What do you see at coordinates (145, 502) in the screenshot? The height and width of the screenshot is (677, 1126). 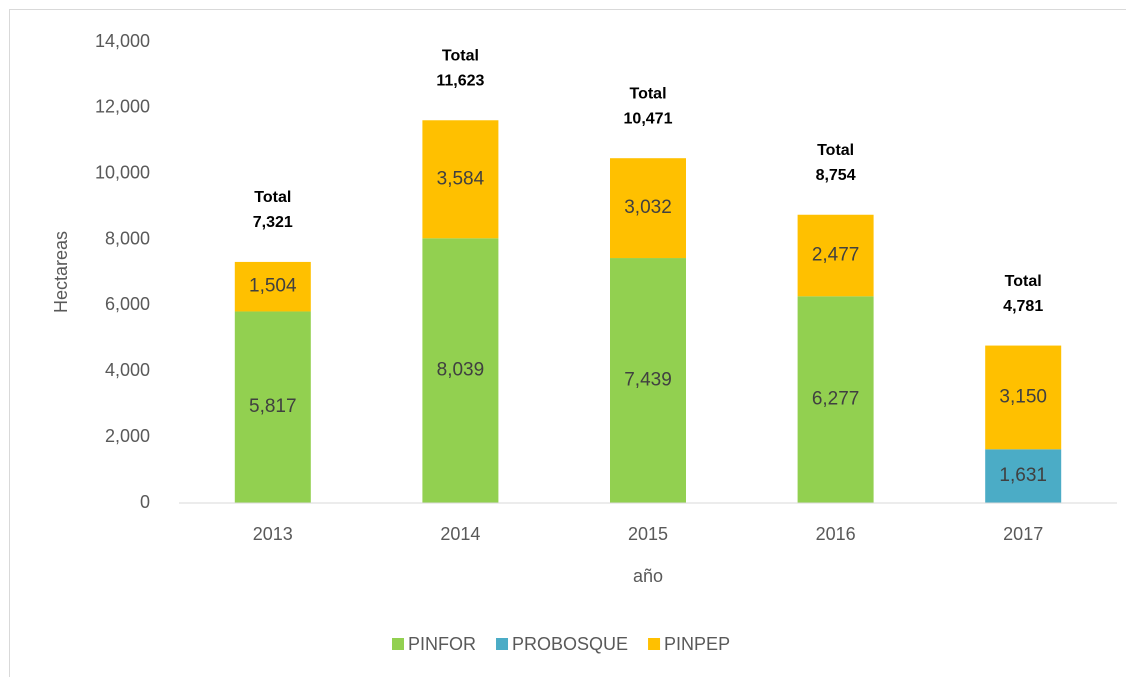 I see `y-tick-label: 0` at bounding box center [145, 502].